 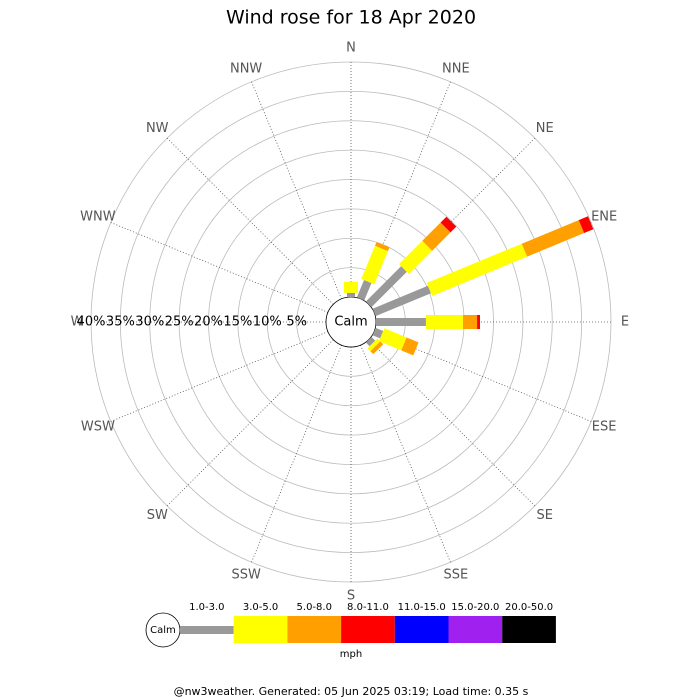 I want to click on direction-label: SW, so click(x=157, y=515).